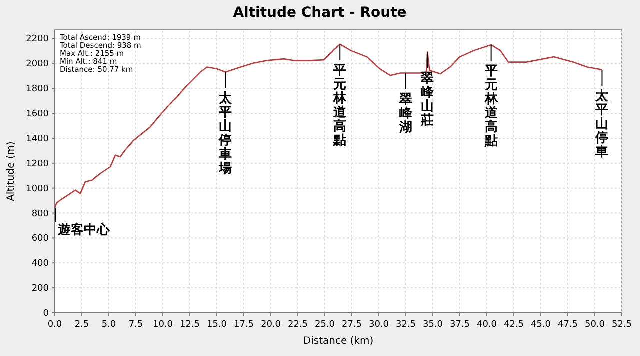 The image size is (640, 356). Describe the element at coordinates (433, 325) in the screenshot. I see `x-tick-label: 35.0` at that location.